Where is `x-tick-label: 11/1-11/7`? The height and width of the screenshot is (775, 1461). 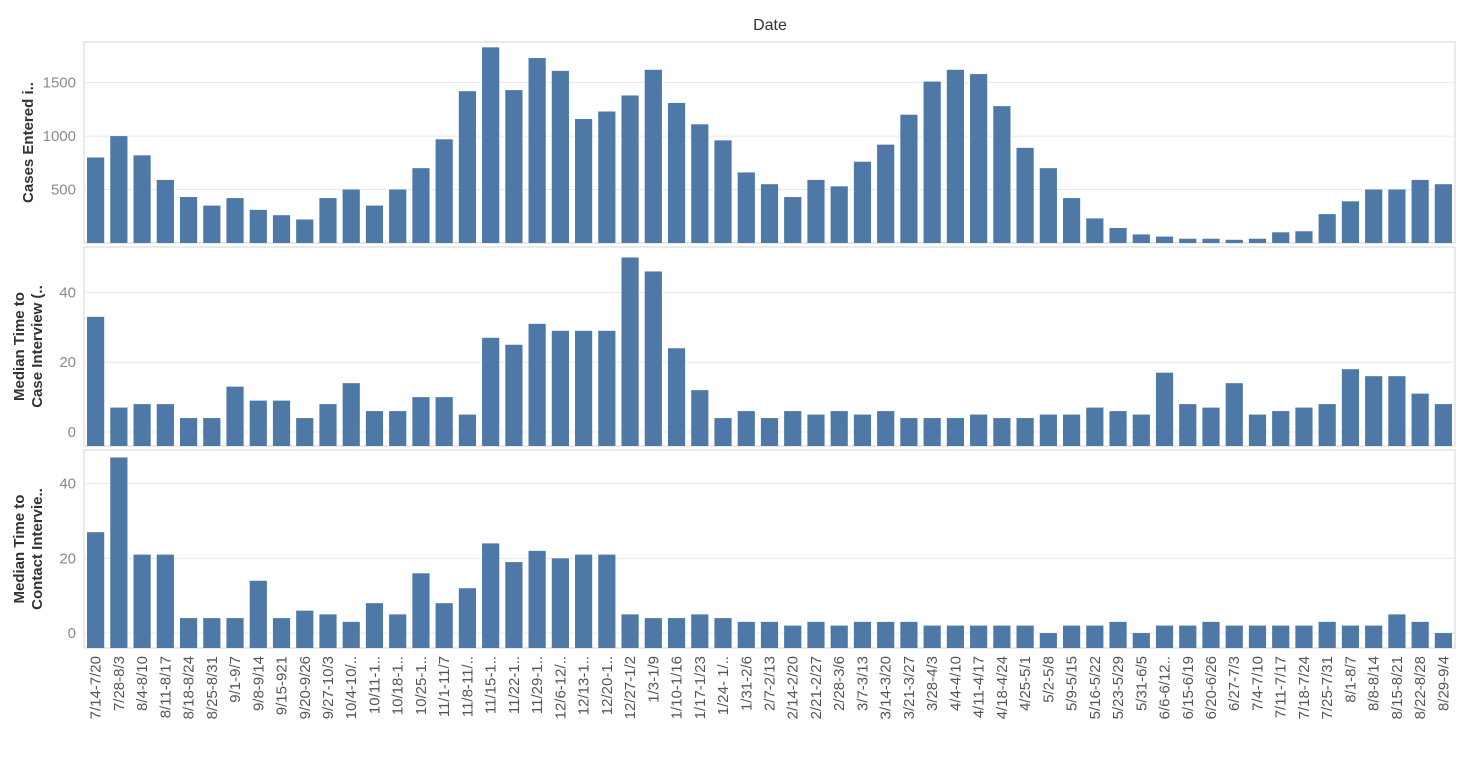 x-tick-label: 11/1-11/7 is located at coordinates (444, 686).